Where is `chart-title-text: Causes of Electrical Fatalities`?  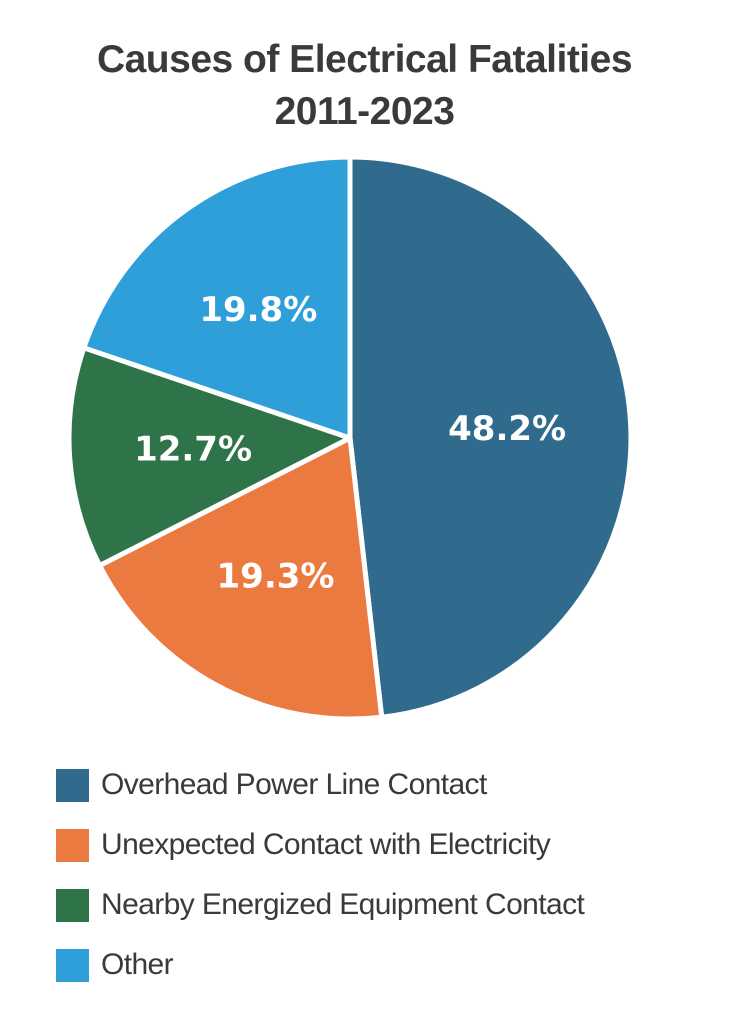 chart-title-text: Causes of Electrical Fatalities is located at coordinates (364, 59).